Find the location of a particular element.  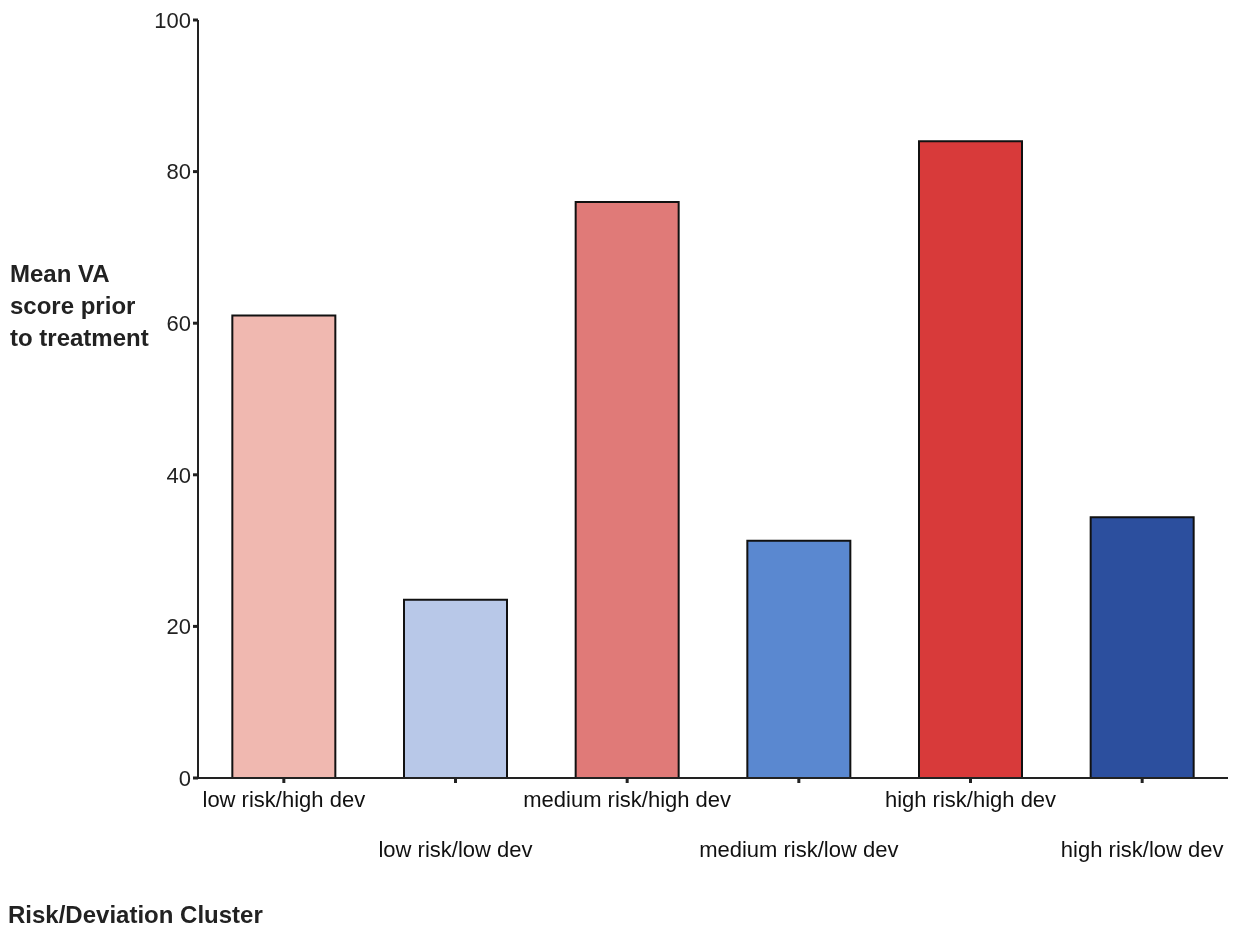

x-tick-label: low risk/high dev is located at coordinates (284, 799).